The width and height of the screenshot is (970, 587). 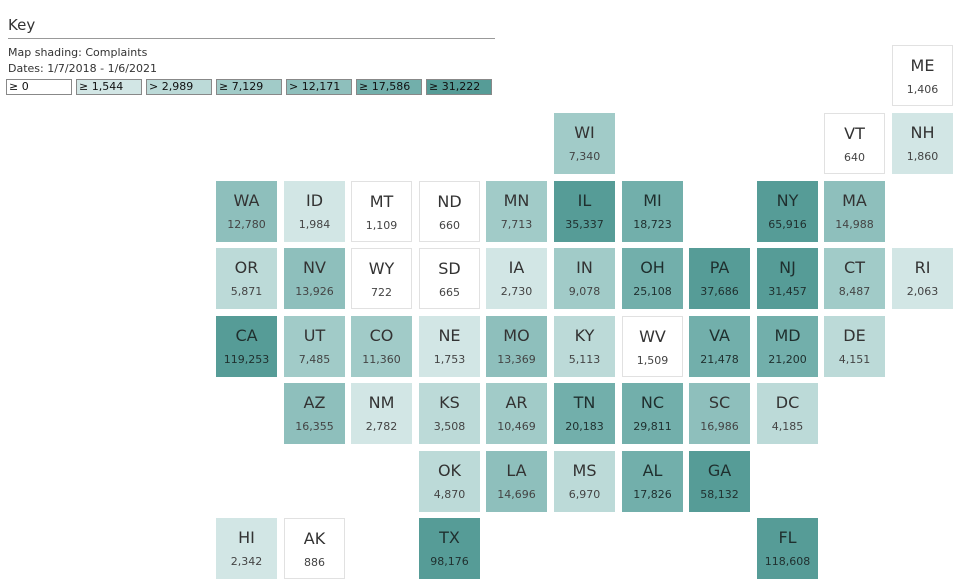 What do you see at coordinates (449, 537) in the screenshot?
I see `state-abbr: TX` at bounding box center [449, 537].